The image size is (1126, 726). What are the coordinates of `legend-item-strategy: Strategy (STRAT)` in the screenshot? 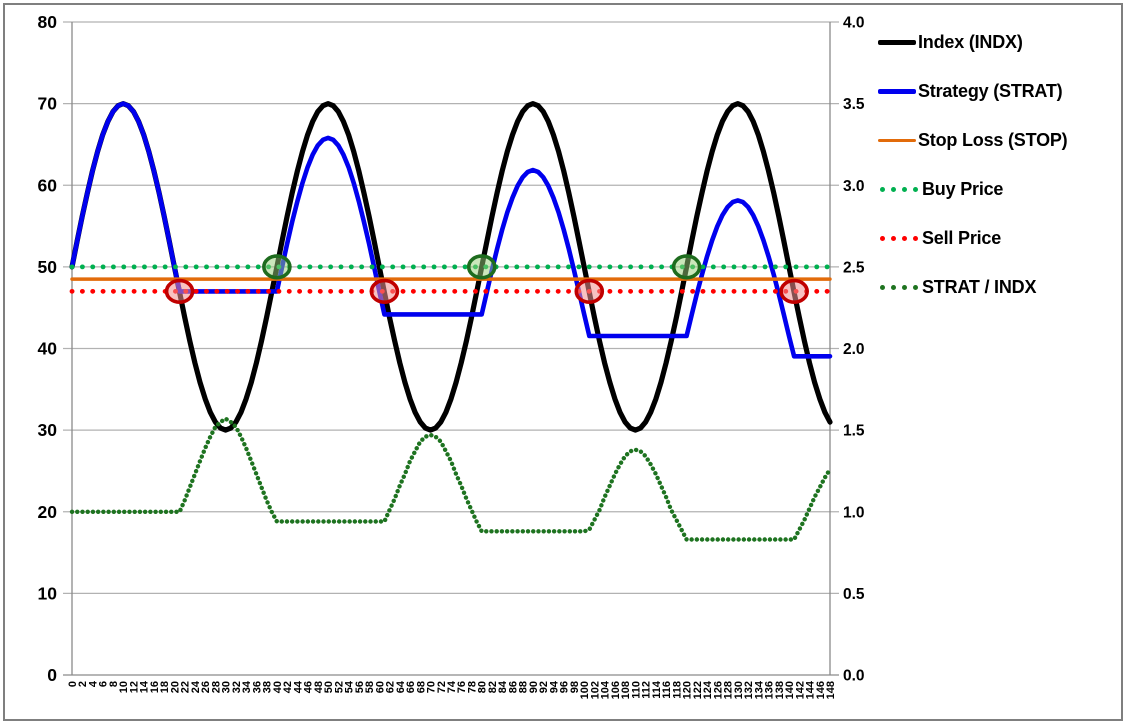 It's located at (972, 91).